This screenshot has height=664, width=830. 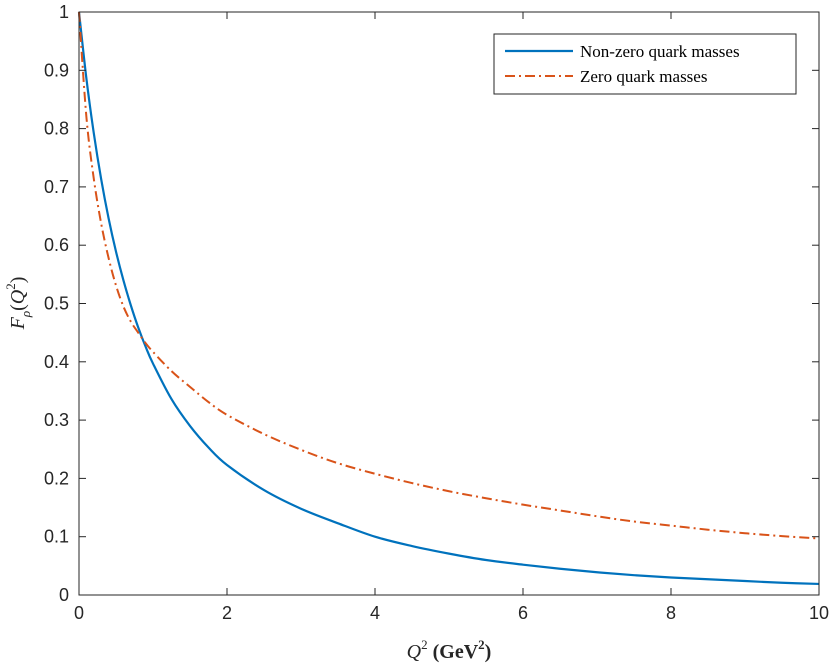 I want to click on y-tick-label: 0.4, so click(x=56, y=362).